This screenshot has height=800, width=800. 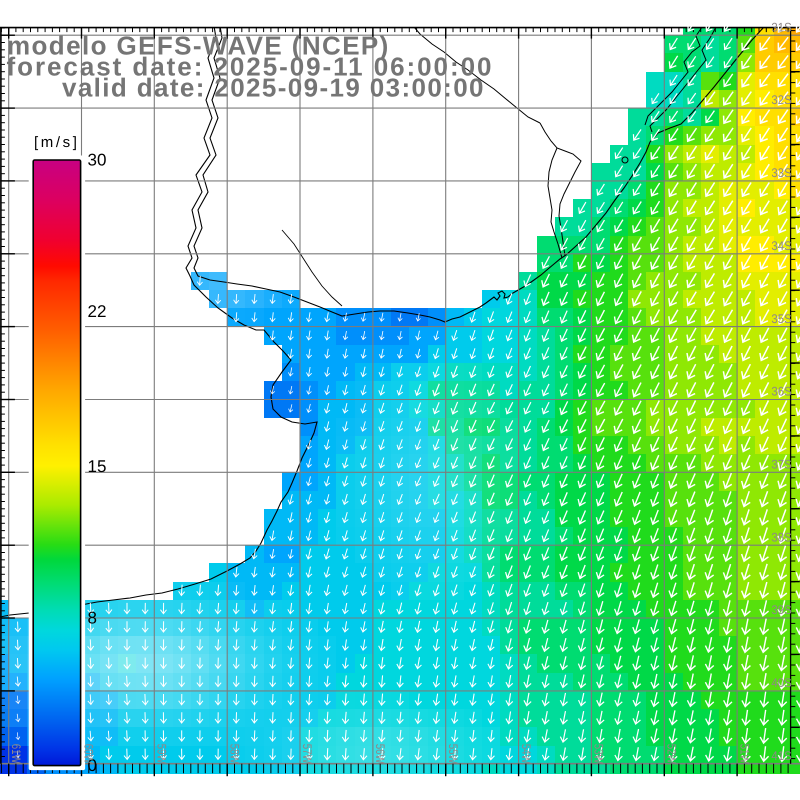 I want to click on svg-text: 59W, so click(x=162, y=754).